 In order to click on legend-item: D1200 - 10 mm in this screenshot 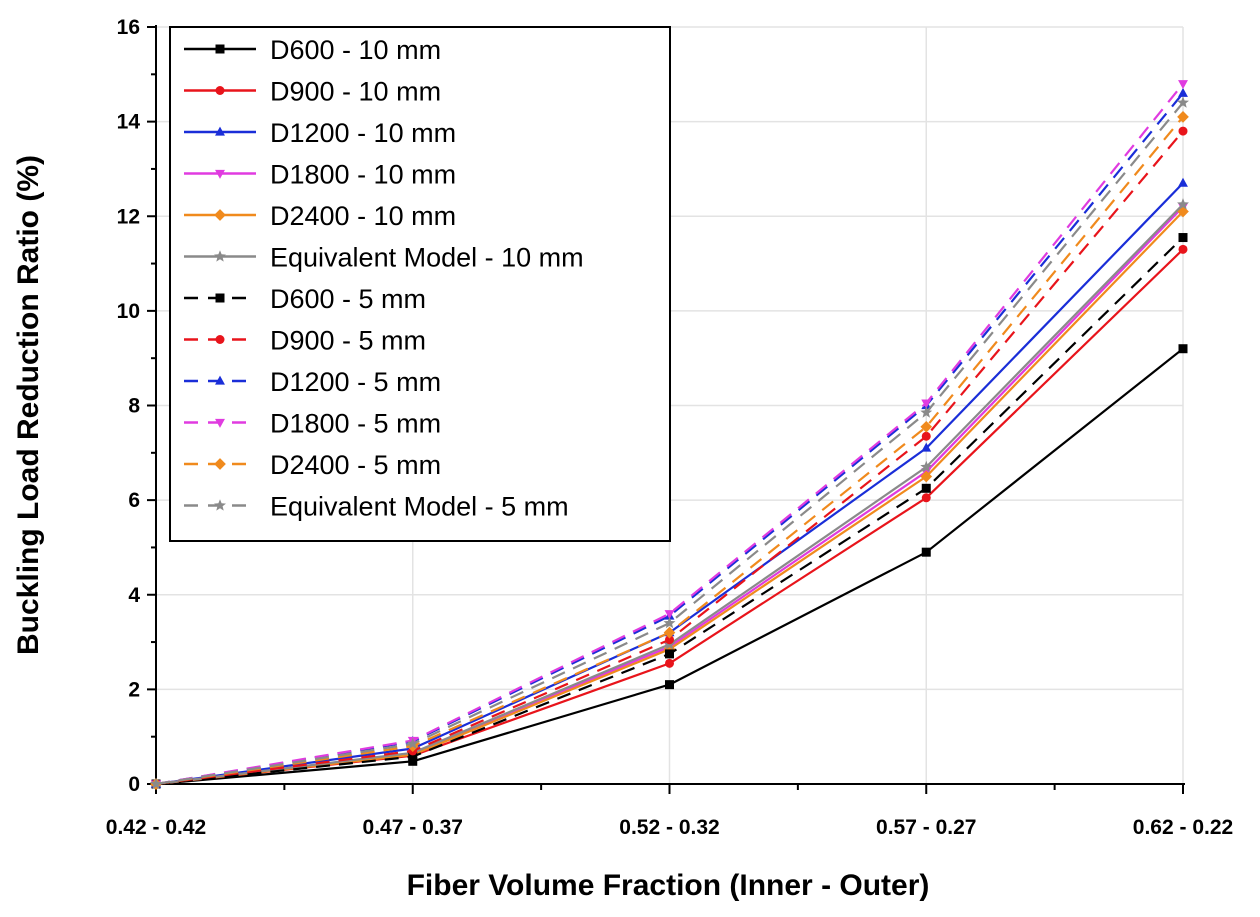, I will do `click(320, 133)`.